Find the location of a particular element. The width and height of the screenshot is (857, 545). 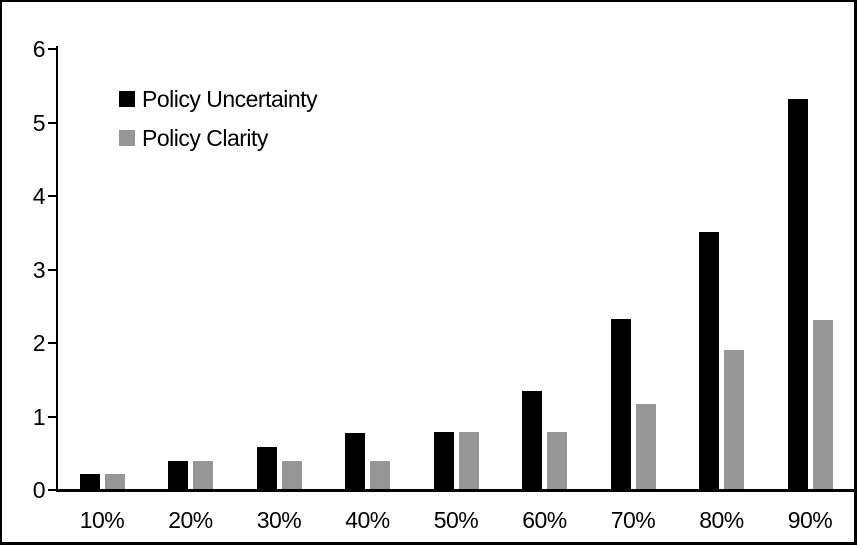

x-tick-label: 90% is located at coordinates (810, 520).